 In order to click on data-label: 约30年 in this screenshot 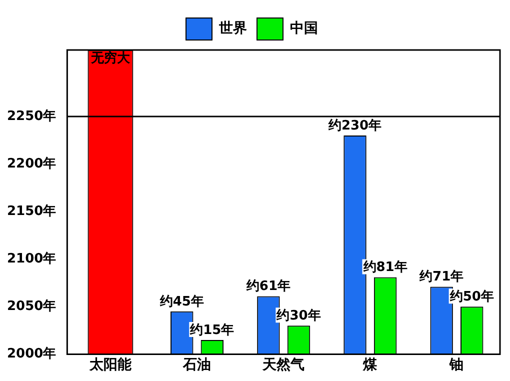, I will do `click(298, 316)`.